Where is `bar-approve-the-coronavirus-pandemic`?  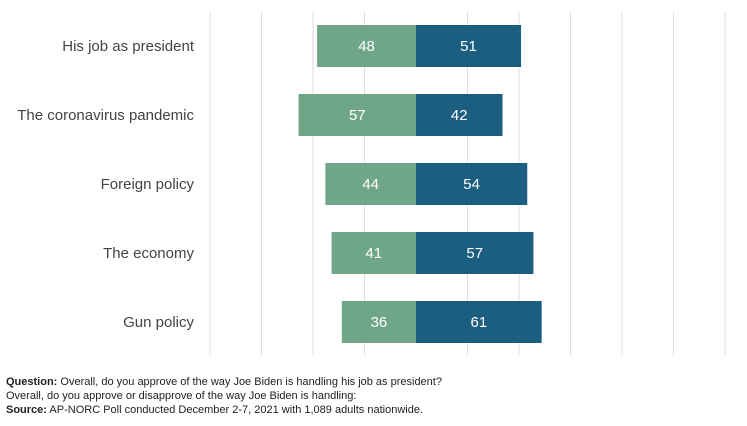
bar-approve-the-coronavirus-pandemic is located at coordinates (357, 115).